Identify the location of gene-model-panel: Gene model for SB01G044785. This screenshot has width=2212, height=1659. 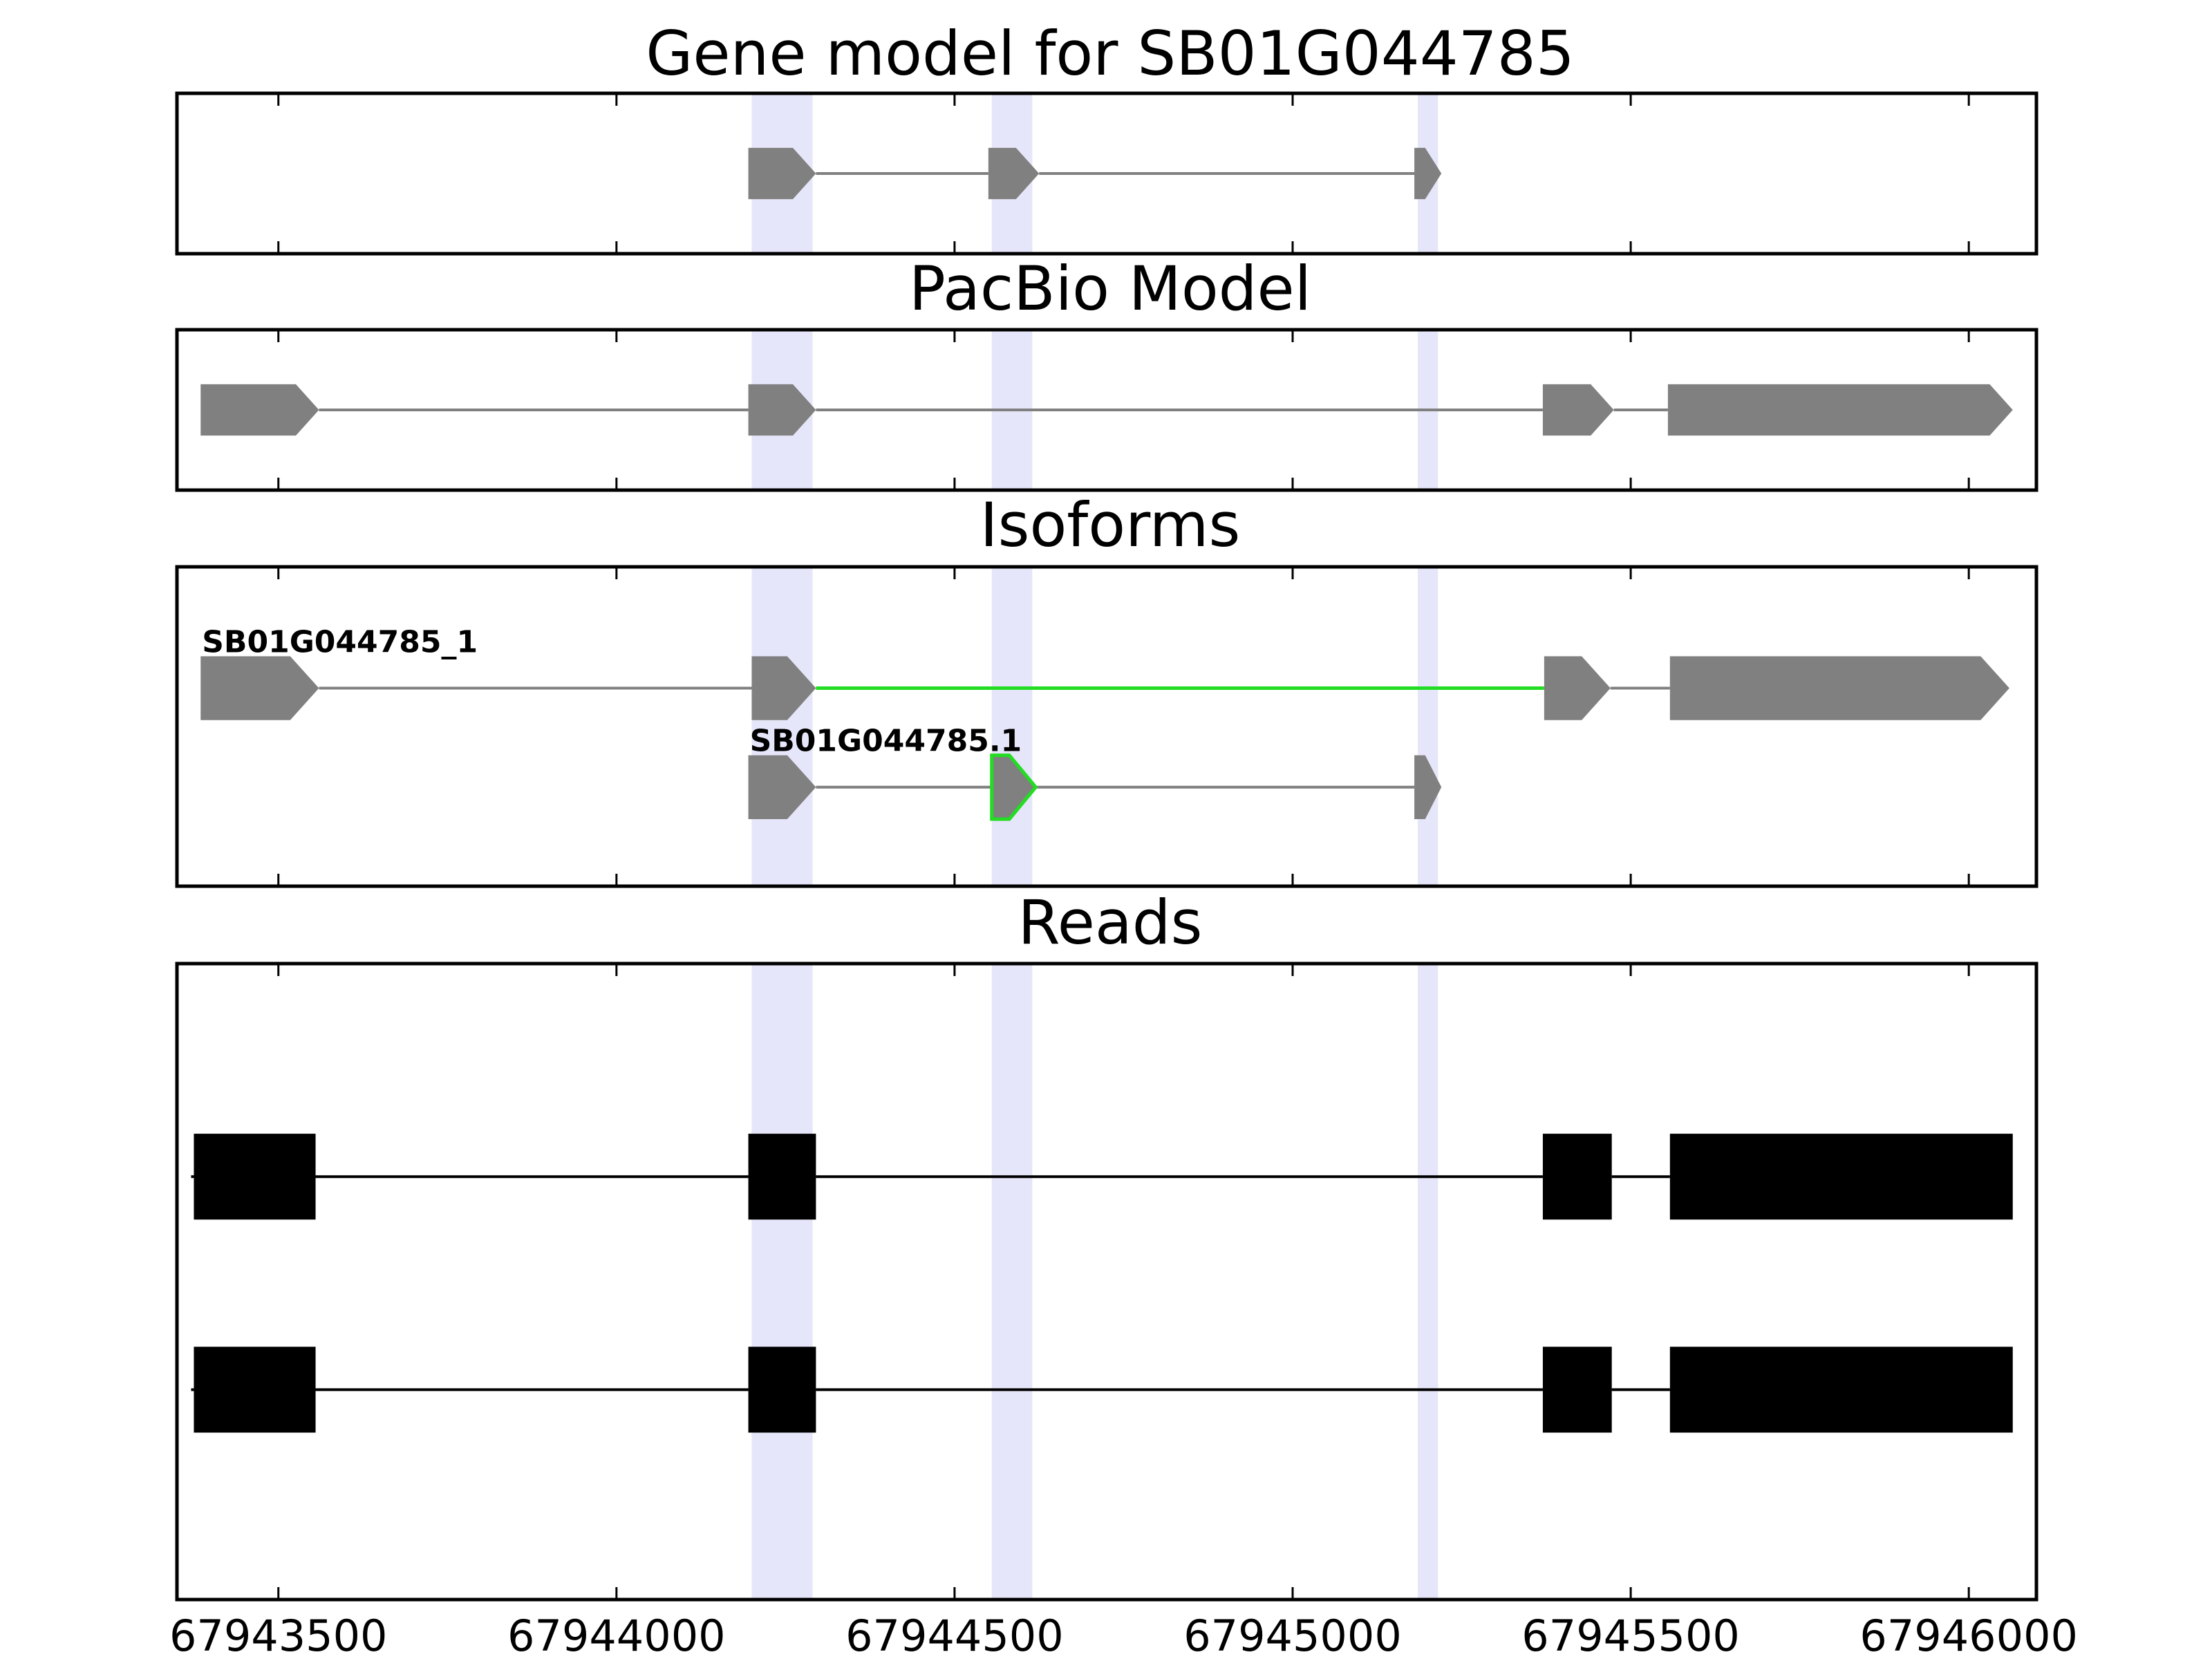
(1106, 137).